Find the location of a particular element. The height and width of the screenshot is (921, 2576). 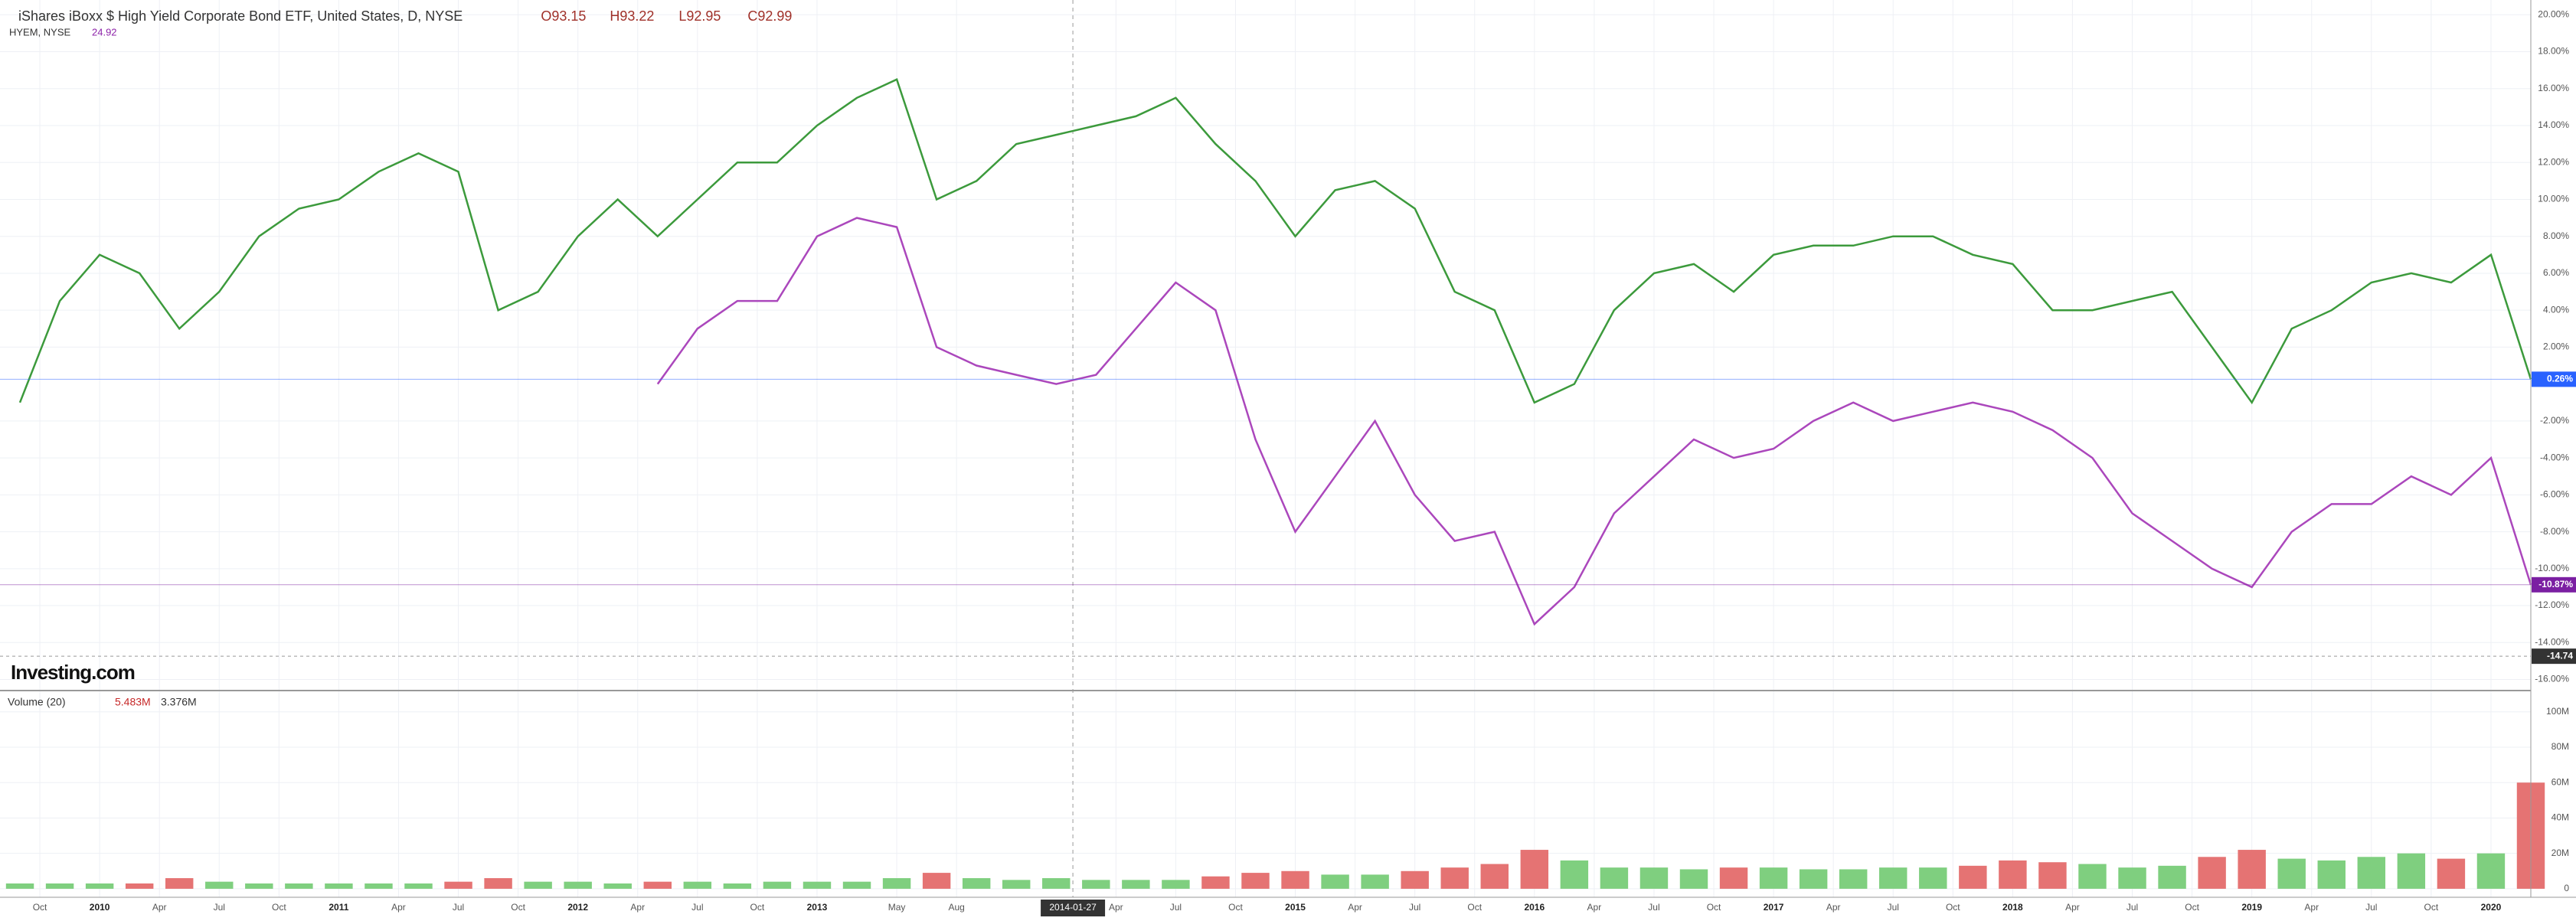

price-label: 0.26% is located at coordinates (2560, 379).